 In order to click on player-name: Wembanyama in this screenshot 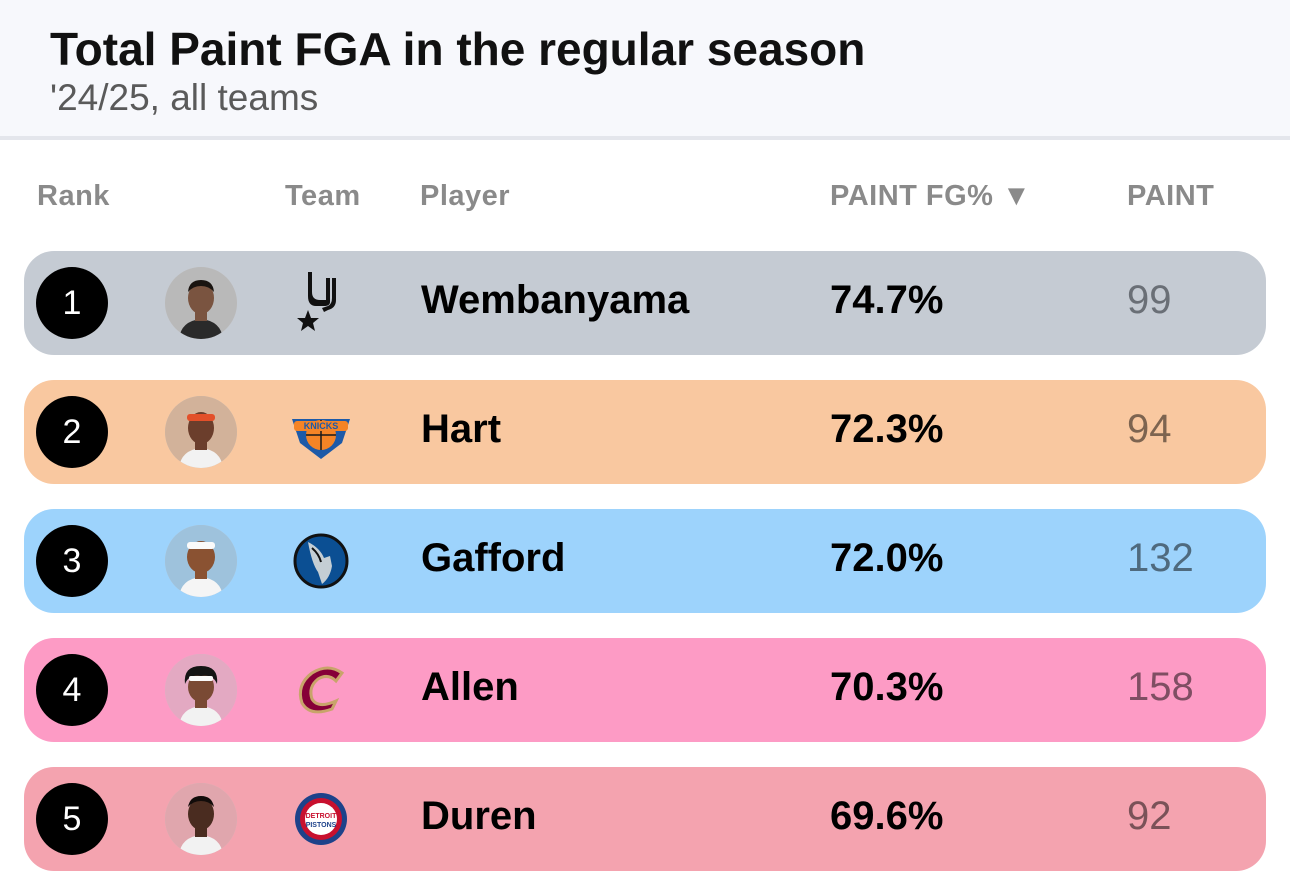, I will do `click(555, 300)`.